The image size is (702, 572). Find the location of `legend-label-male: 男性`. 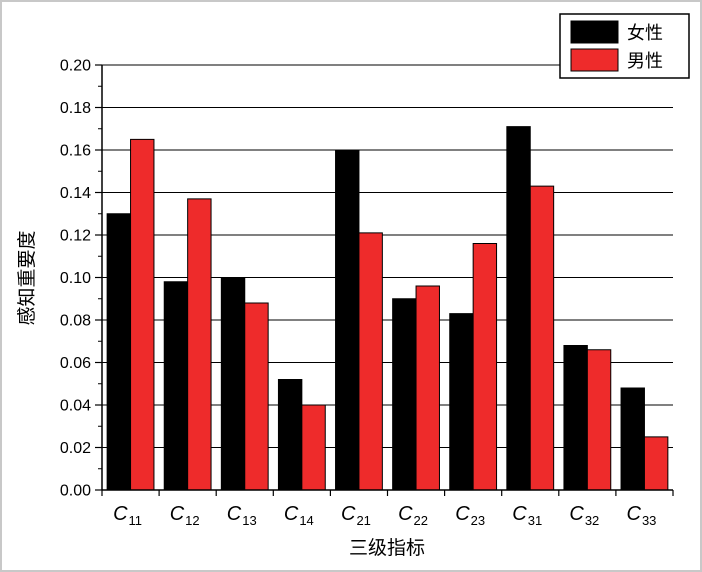

legend-label-male: 男性 is located at coordinates (645, 61).